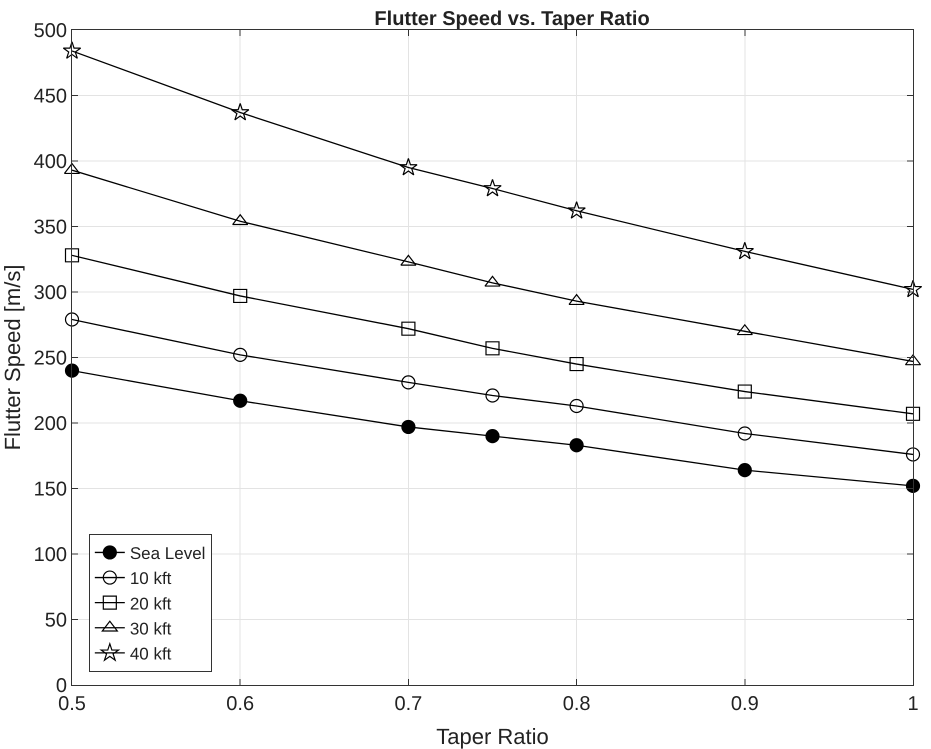 This screenshot has height=749, width=931. Describe the element at coordinates (151, 604) in the screenshot. I see `legend-label: 20 kft` at that location.